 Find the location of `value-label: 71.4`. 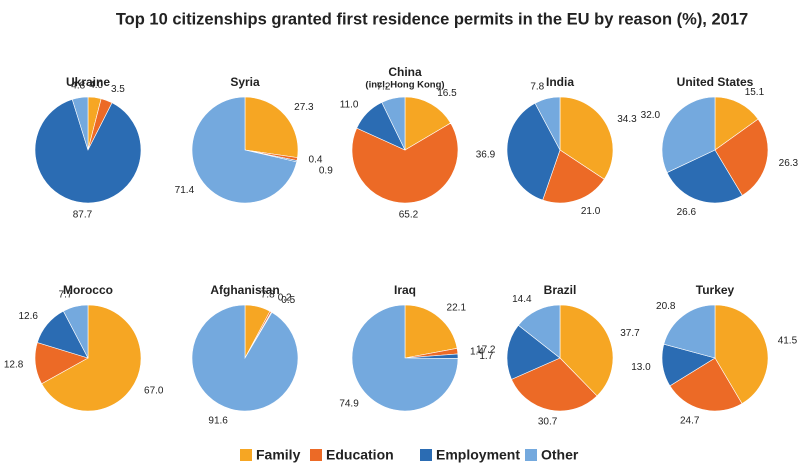

value-label: 71.4 is located at coordinates (185, 190).